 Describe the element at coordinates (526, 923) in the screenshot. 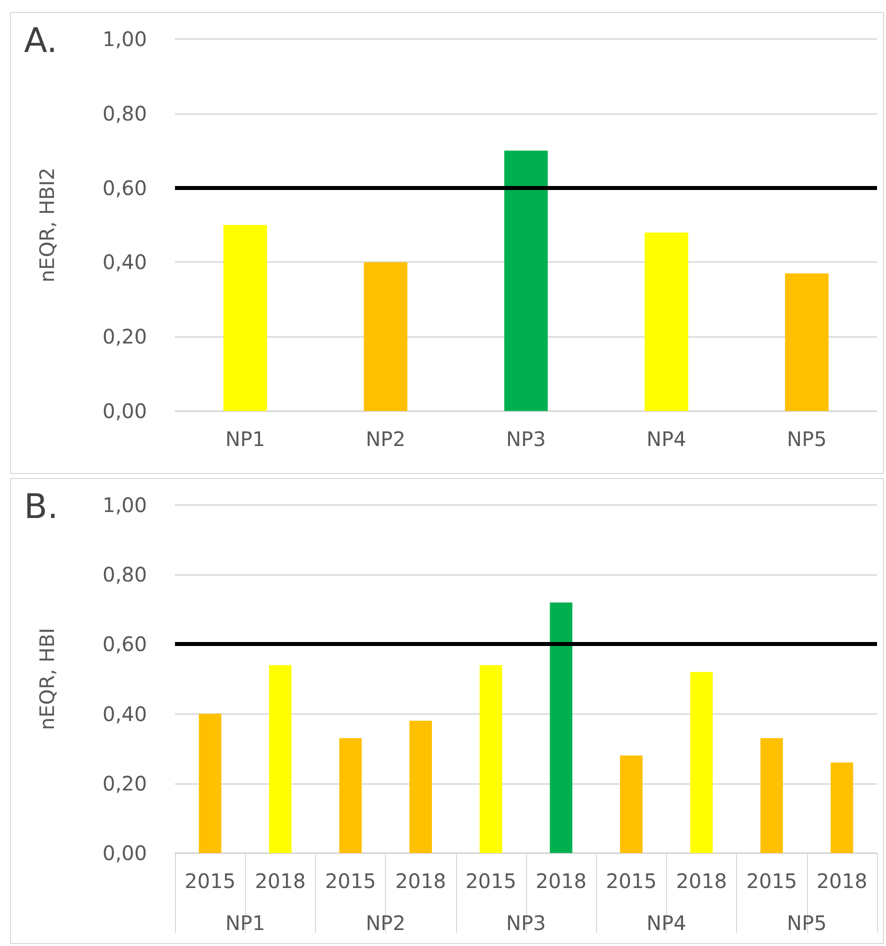

I see `text: NP3` at that location.